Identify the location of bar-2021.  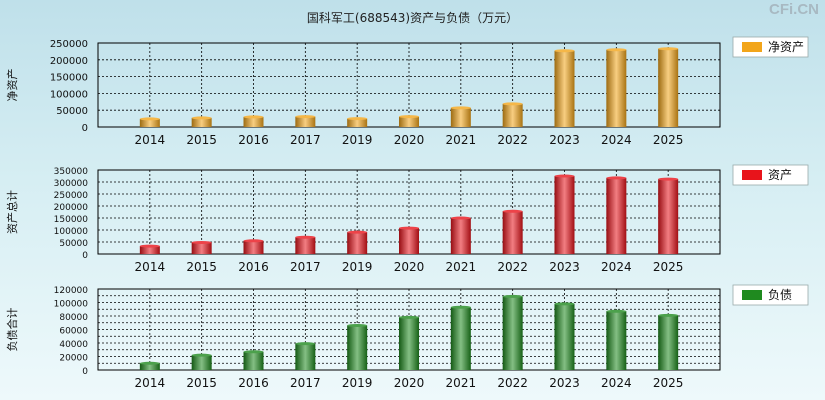
(460, 117).